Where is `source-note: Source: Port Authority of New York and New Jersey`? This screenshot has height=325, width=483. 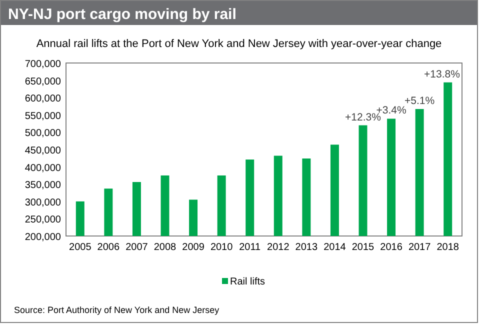 source-note: Source: Port Authority of New York and New Jersey is located at coordinates (117, 310).